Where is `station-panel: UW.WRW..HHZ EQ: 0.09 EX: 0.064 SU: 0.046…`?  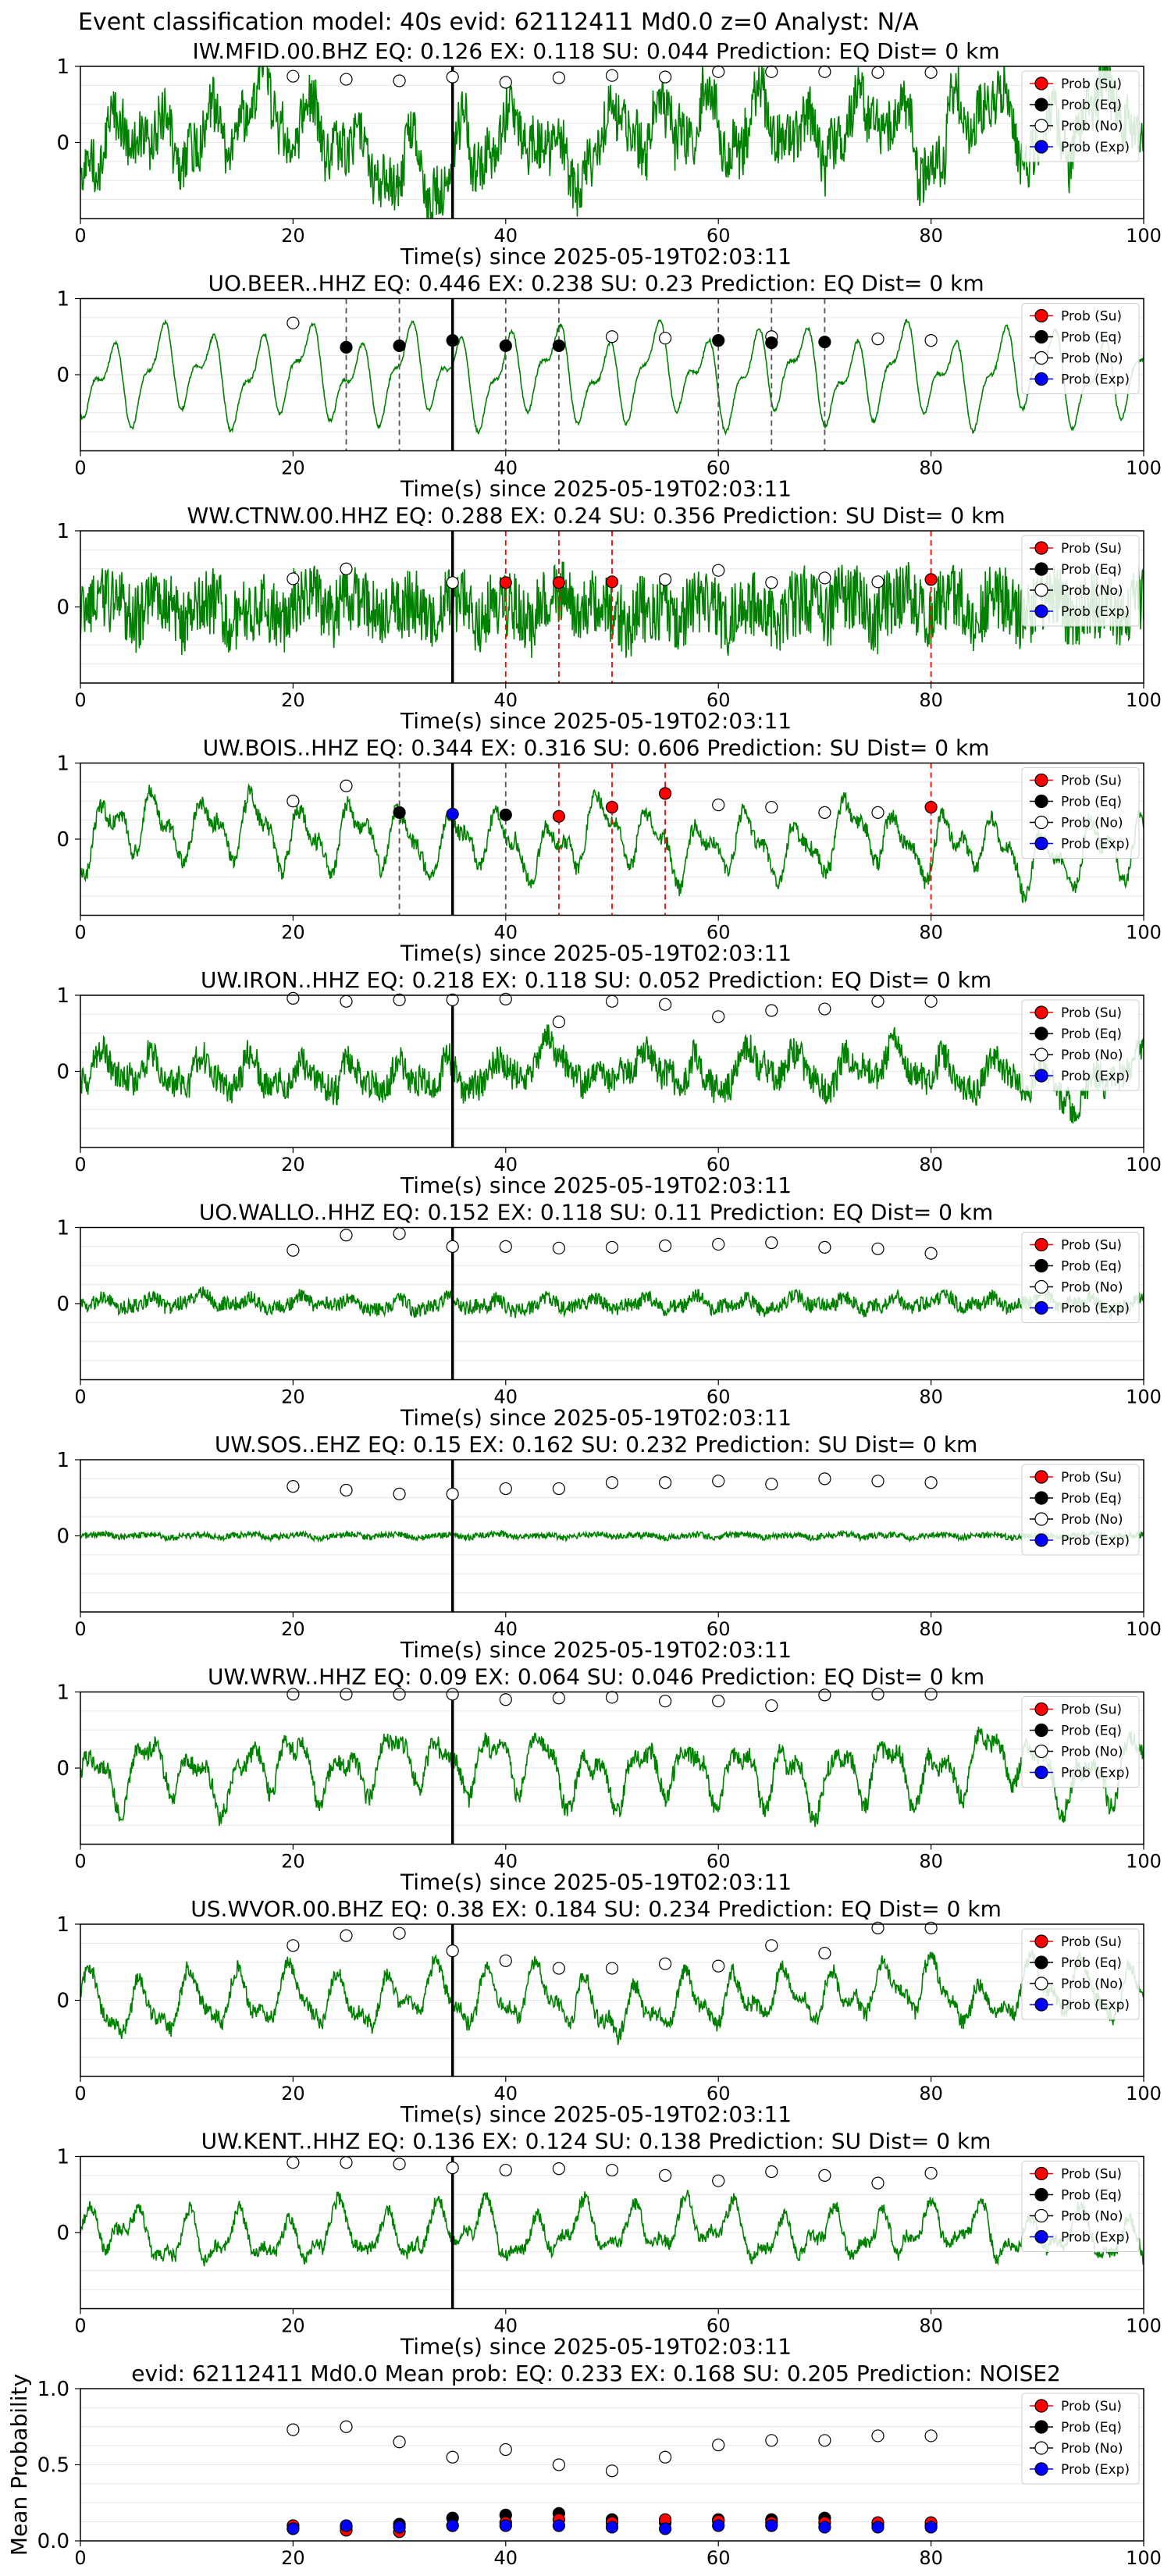 station-panel: UW.WRW..HHZ EQ: 0.09 EX: 0.064 SU: 0.046… is located at coordinates (608, 1779).